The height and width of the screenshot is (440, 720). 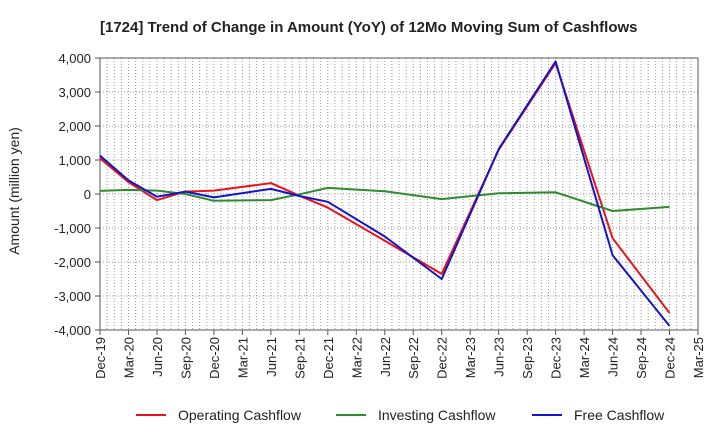 What do you see at coordinates (271, 357) in the screenshot?
I see `x-tick-label: Jun-21` at bounding box center [271, 357].